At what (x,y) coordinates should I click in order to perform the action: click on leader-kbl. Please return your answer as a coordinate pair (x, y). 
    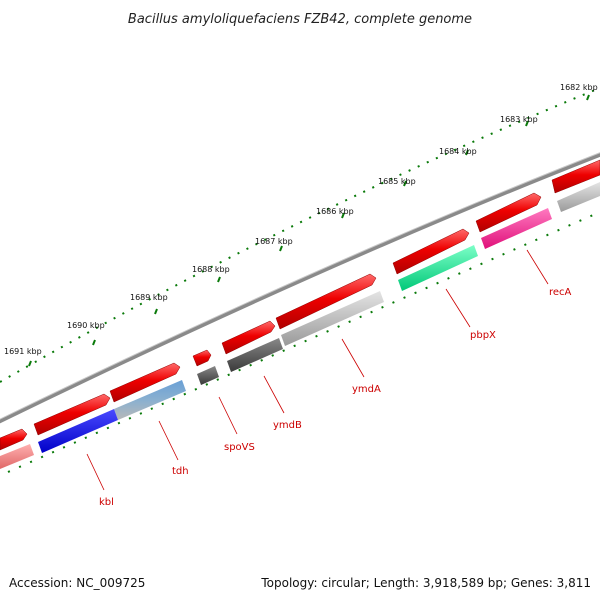
    Looking at the image, I should click on (95, 472).